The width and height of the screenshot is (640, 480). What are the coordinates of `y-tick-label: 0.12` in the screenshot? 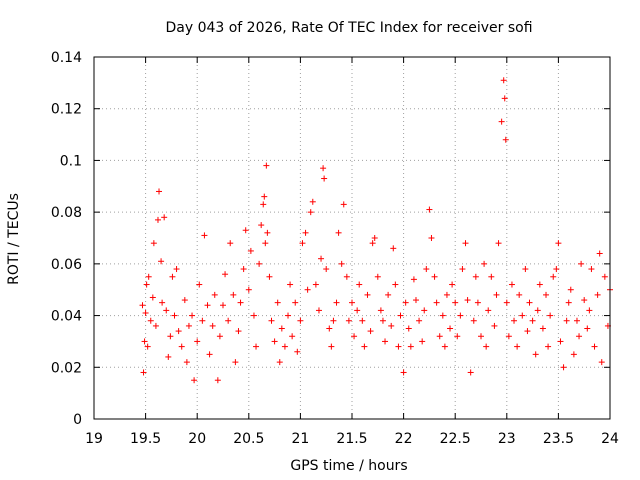 It's located at (66, 110).